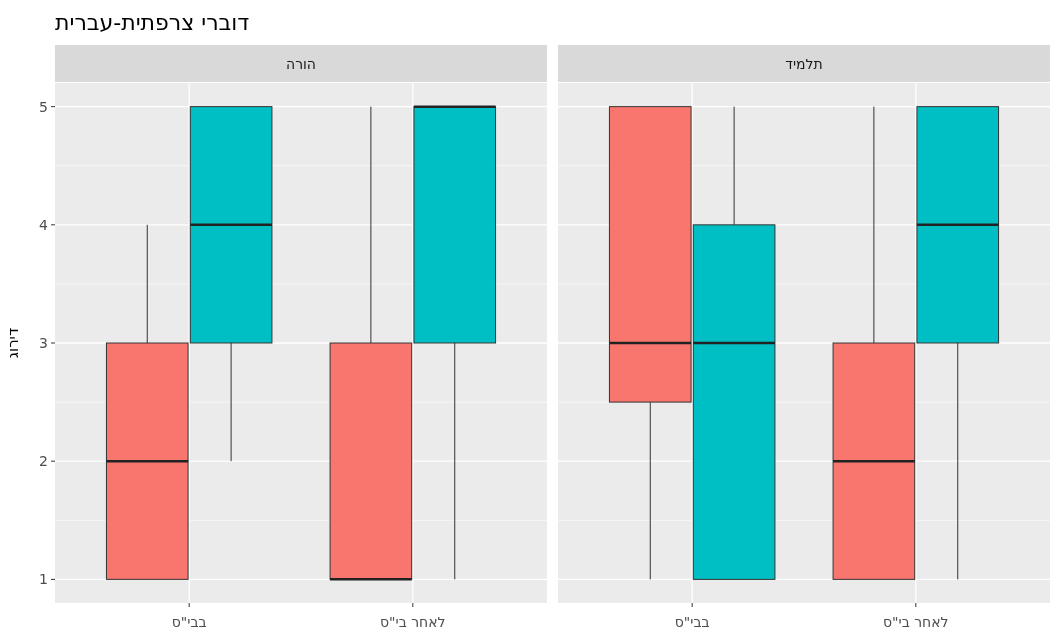  I want to click on y-tick-label: 5, so click(43, 106).